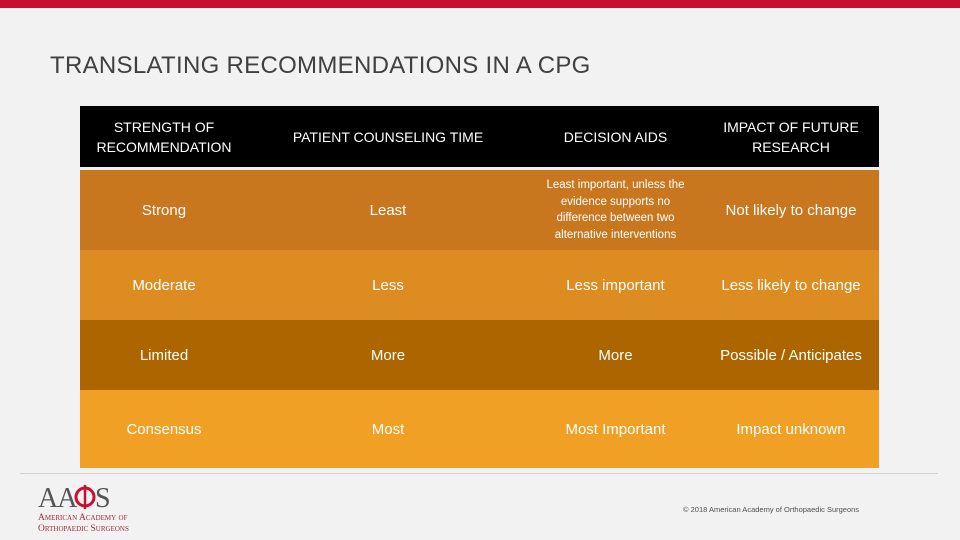  What do you see at coordinates (791, 285) in the screenshot?
I see `table-cell: Less likely to change` at bounding box center [791, 285].